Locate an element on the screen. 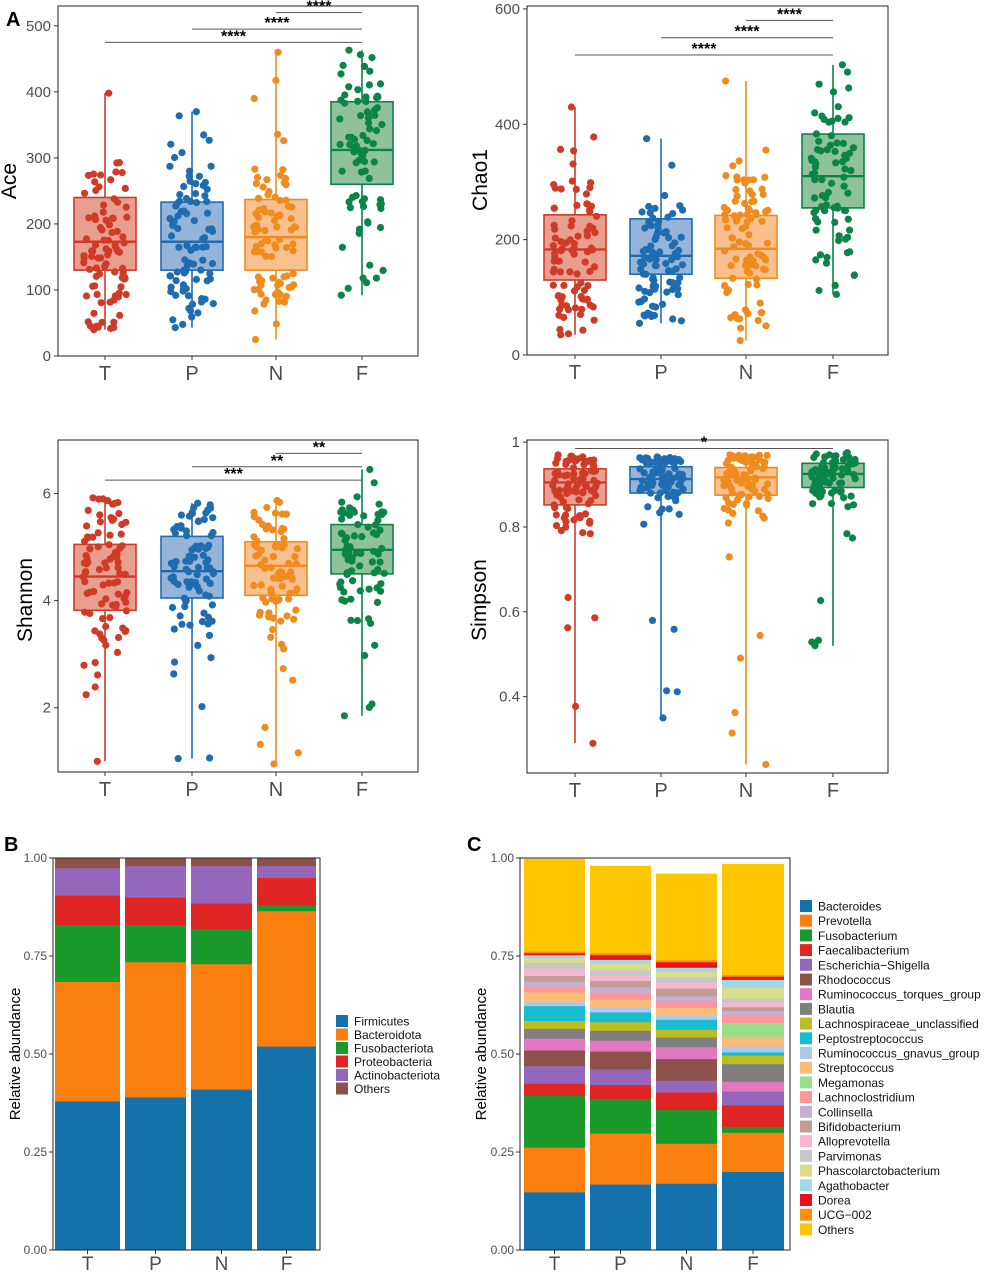 The height and width of the screenshot is (1274, 996). x-tick-label: F is located at coordinates (833, 791).